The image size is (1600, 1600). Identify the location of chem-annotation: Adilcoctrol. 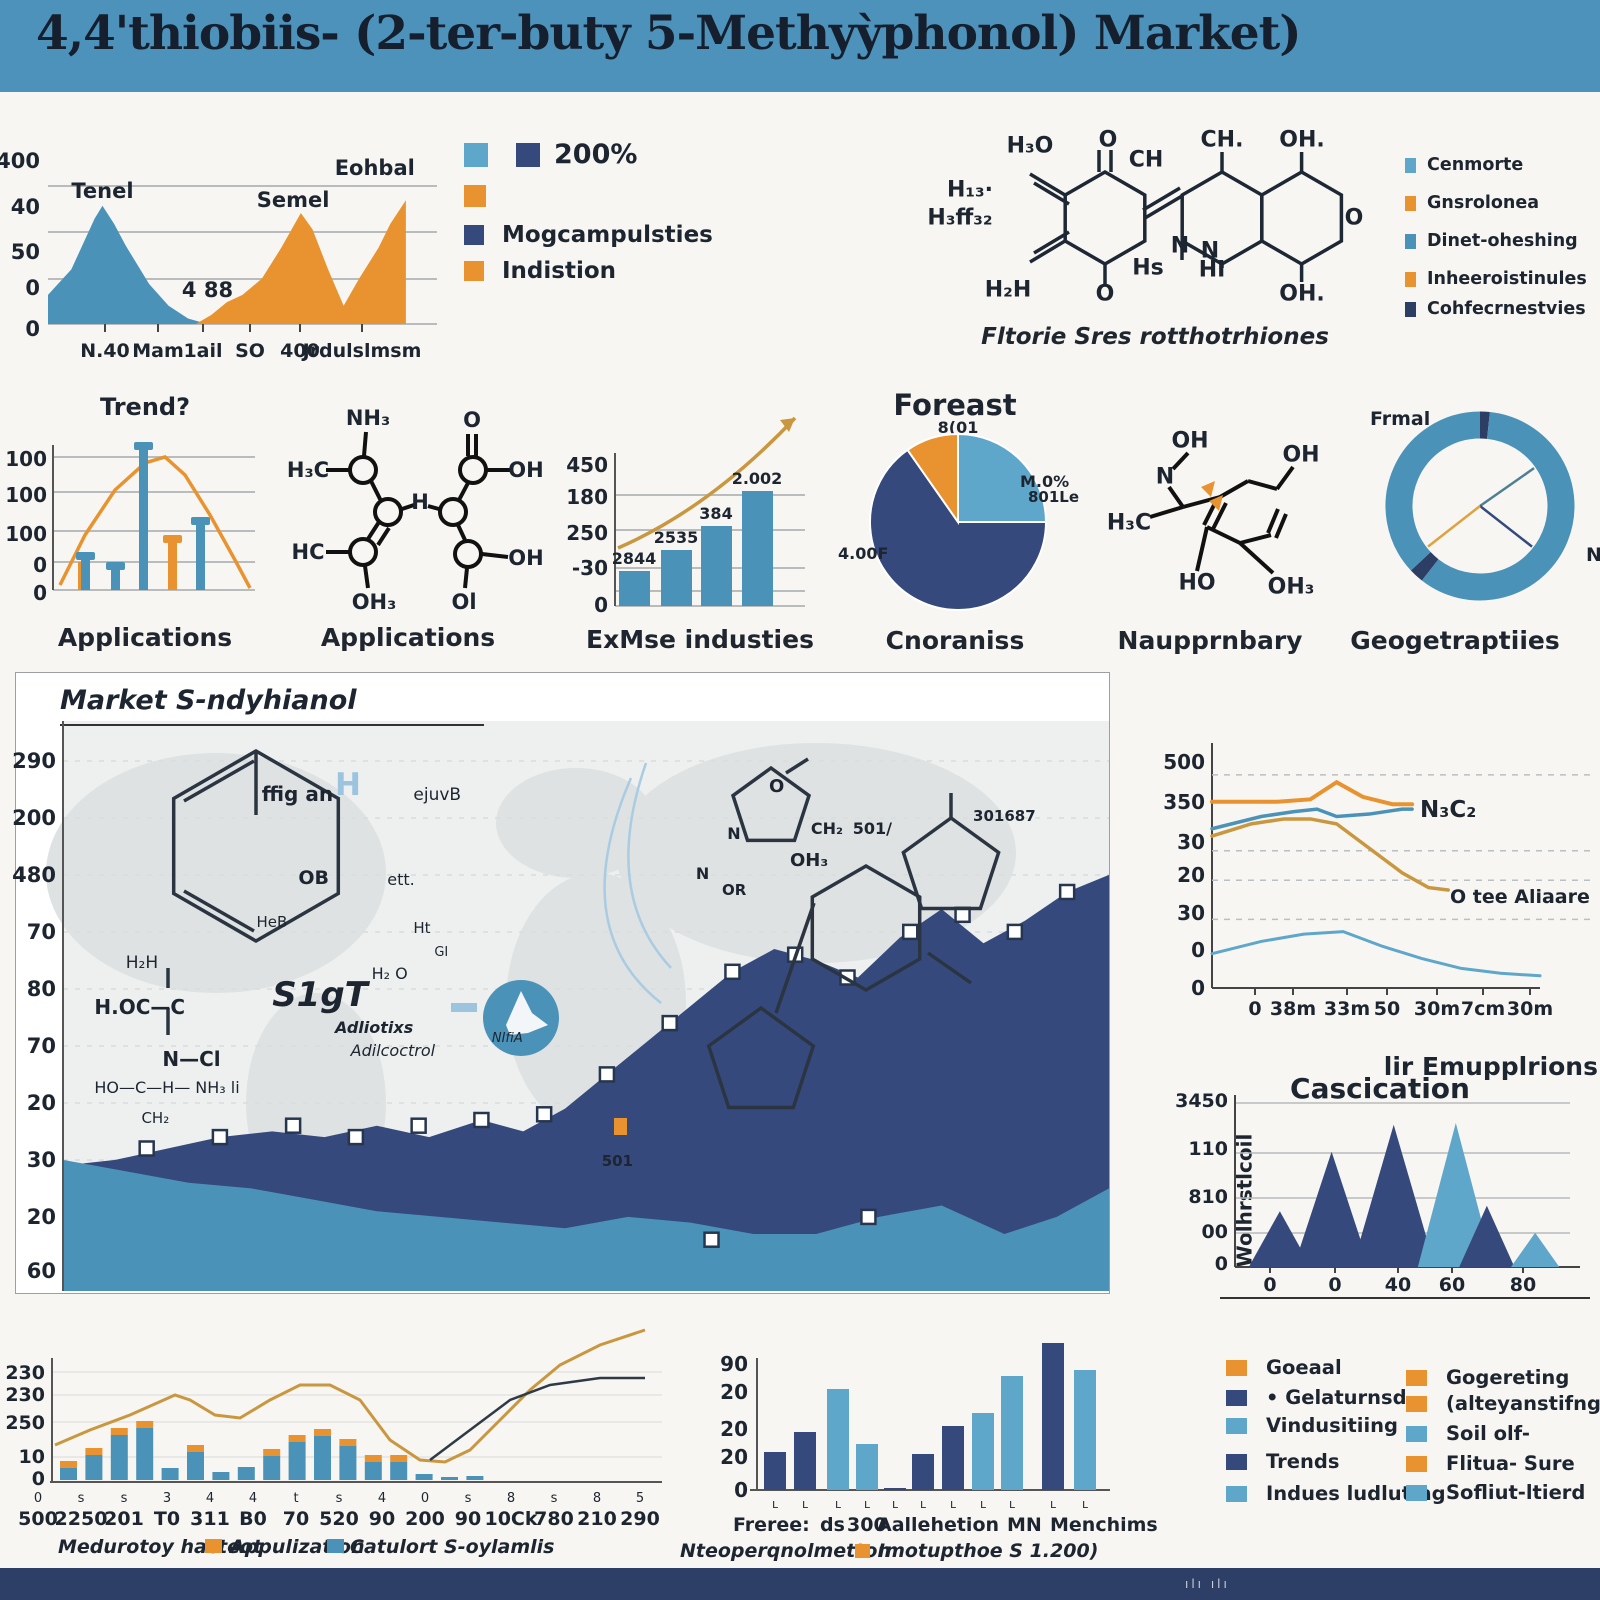
(393, 1051).